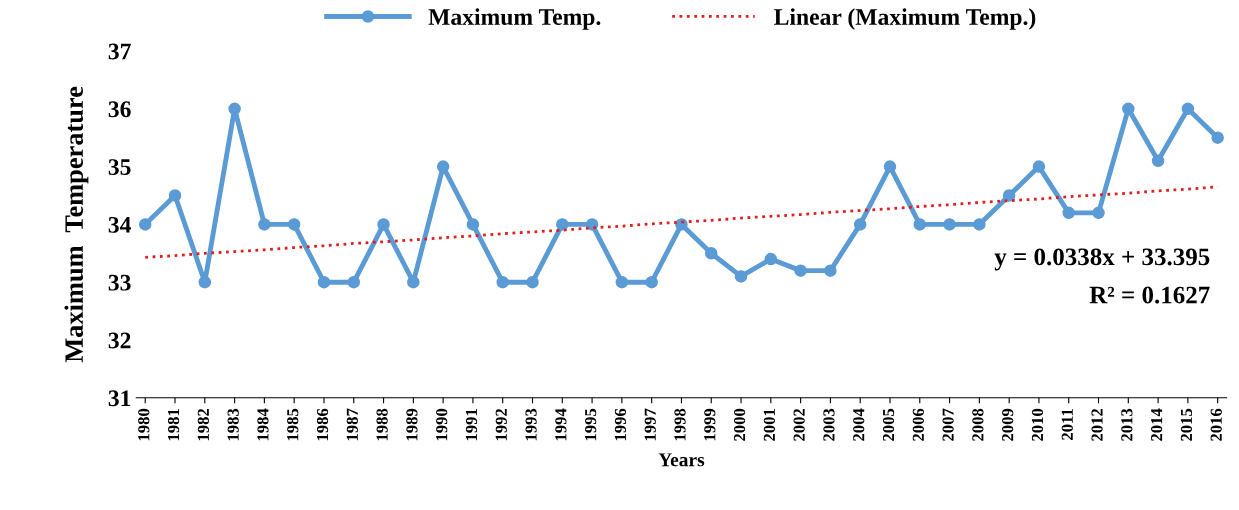 The width and height of the screenshot is (1239, 510). What do you see at coordinates (561, 424) in the screenshot?
I see `x-tick-label: 1994` at bounding box center [561, 424].